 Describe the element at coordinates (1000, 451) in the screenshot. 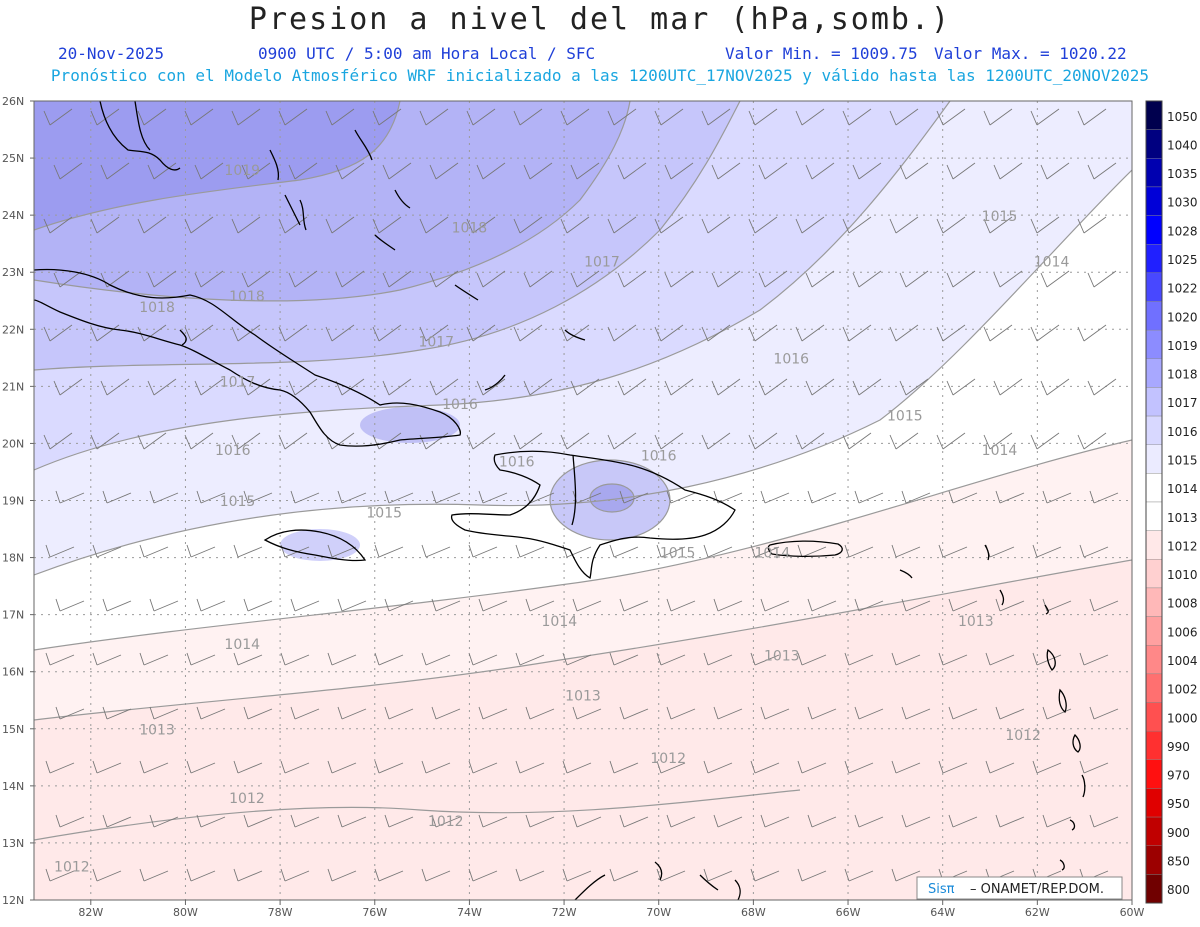

I see `contour-label: 1014` at that location.